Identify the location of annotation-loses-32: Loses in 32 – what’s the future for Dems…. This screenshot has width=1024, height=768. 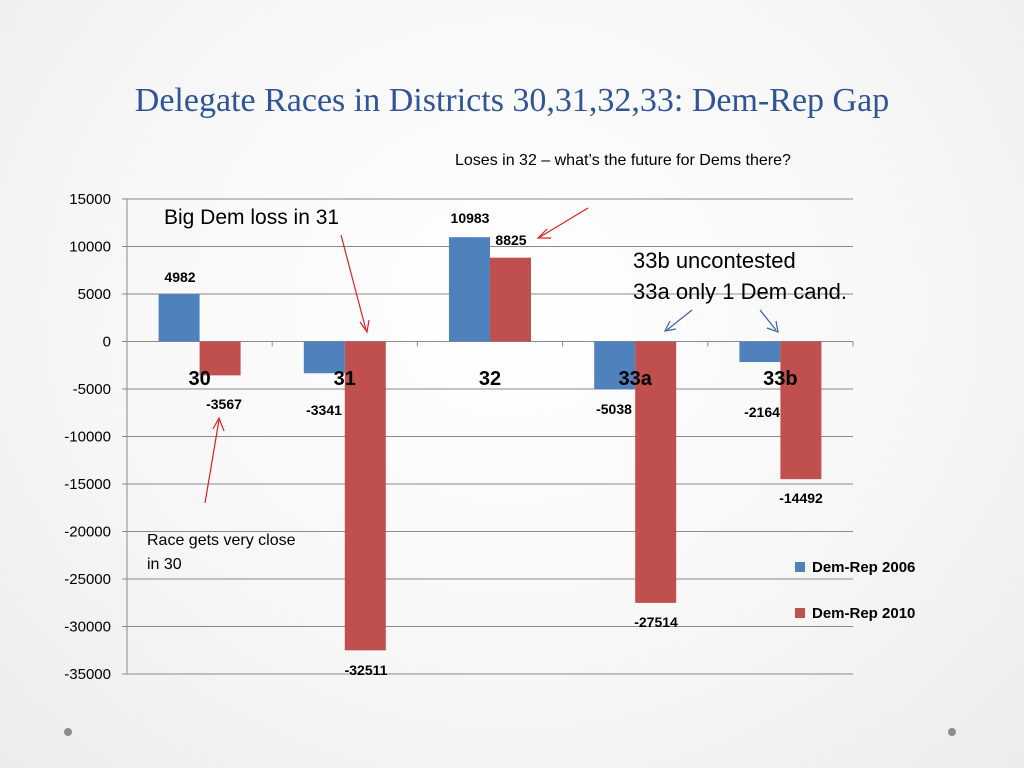
(623, 160).